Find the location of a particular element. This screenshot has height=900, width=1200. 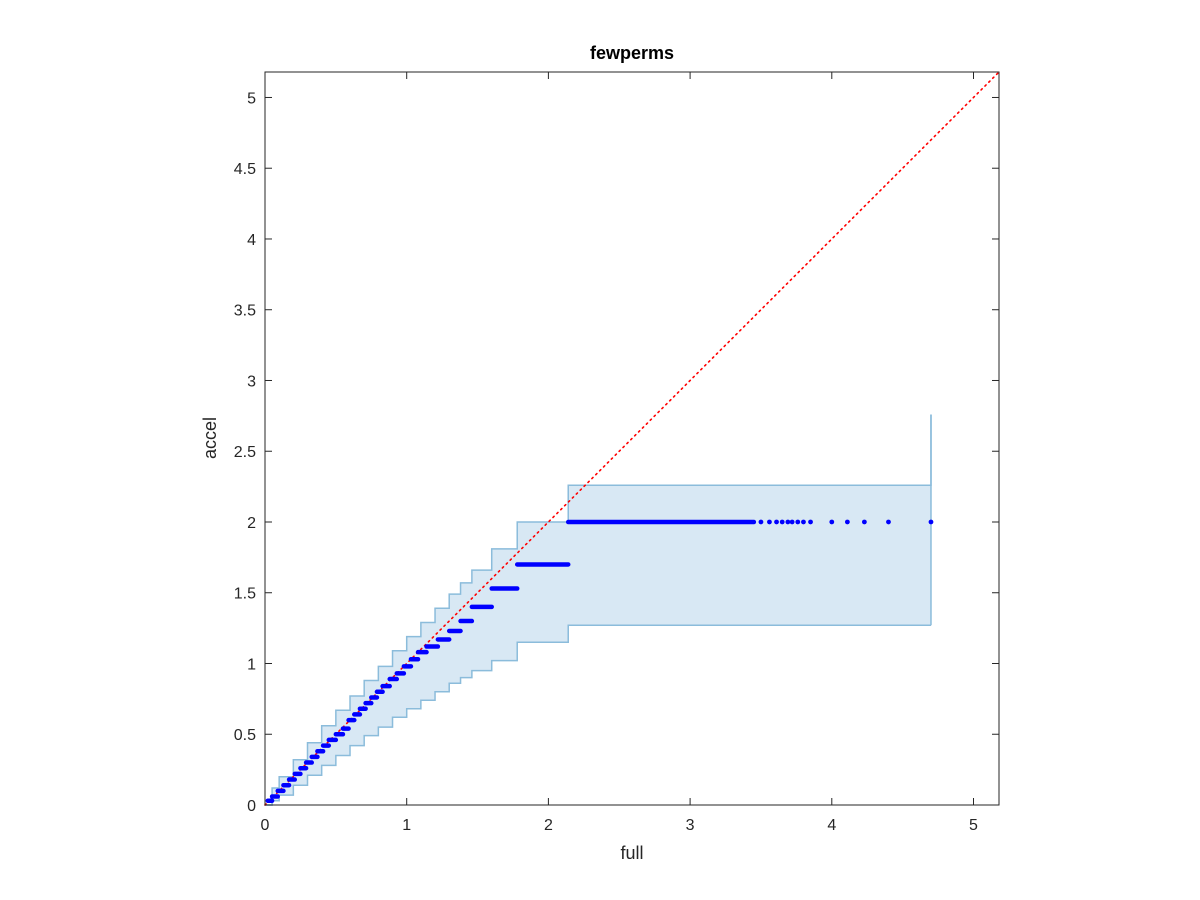

x-tick-label: 4 is located at coordinates (831, 825).